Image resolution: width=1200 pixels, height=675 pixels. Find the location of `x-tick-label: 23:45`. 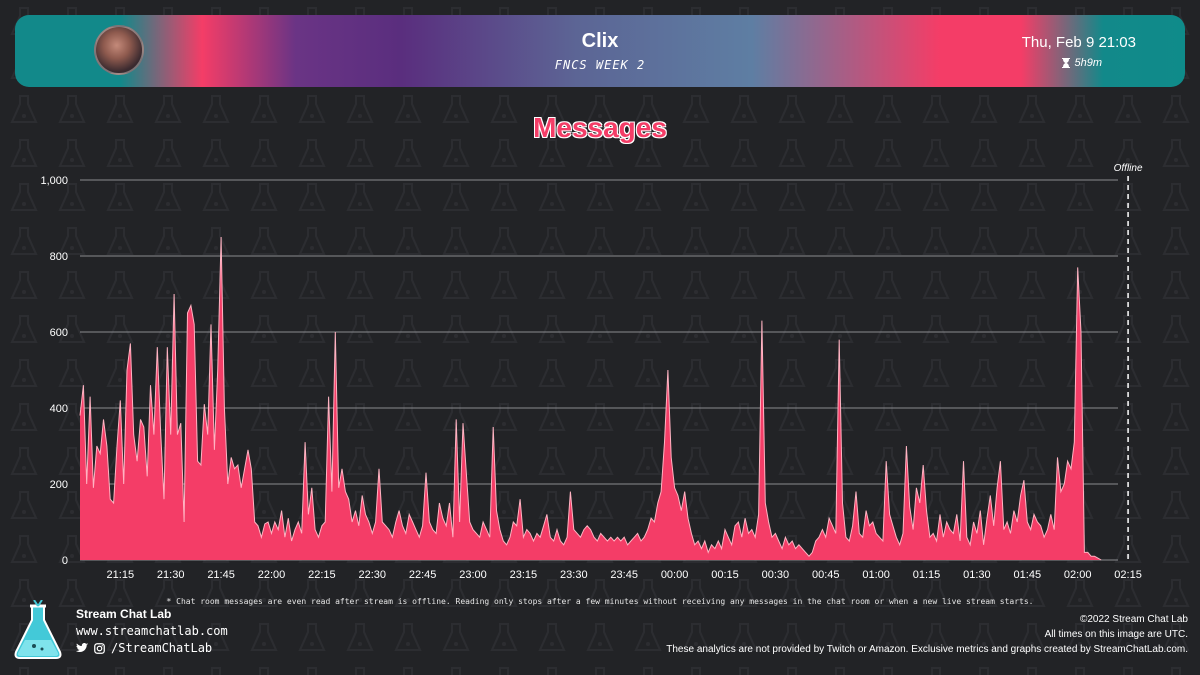

x-tick-label: 23:45 is located at coordinates (624, 575).